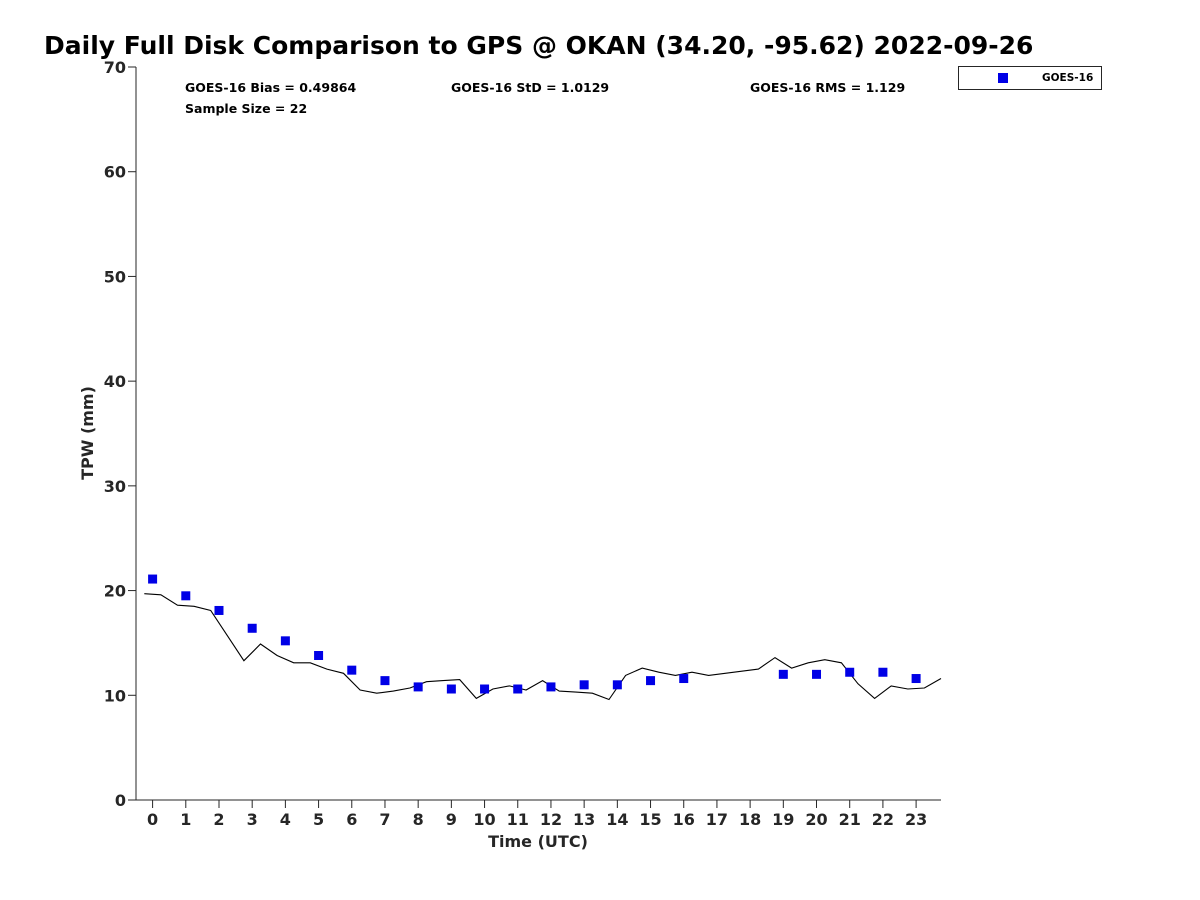 The width and height of the screenshot is (1200, 900). What do you see at coordinates (246, 108) in the screenshot?
I see `sample-size-stat: Sample Size = 22` at bounding box center [246, 108].